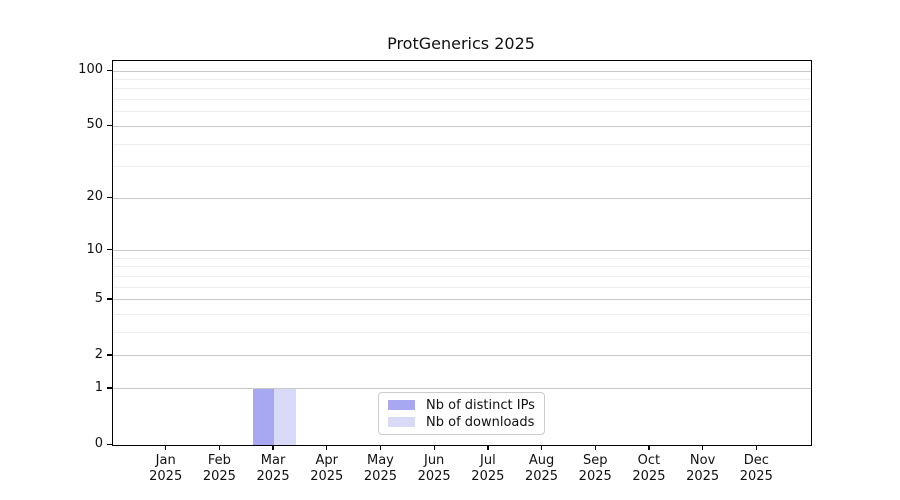  Describe the element at coordinates (480, 422) in the screenshot. I see `legend-label: Nb of downloads` at that location.